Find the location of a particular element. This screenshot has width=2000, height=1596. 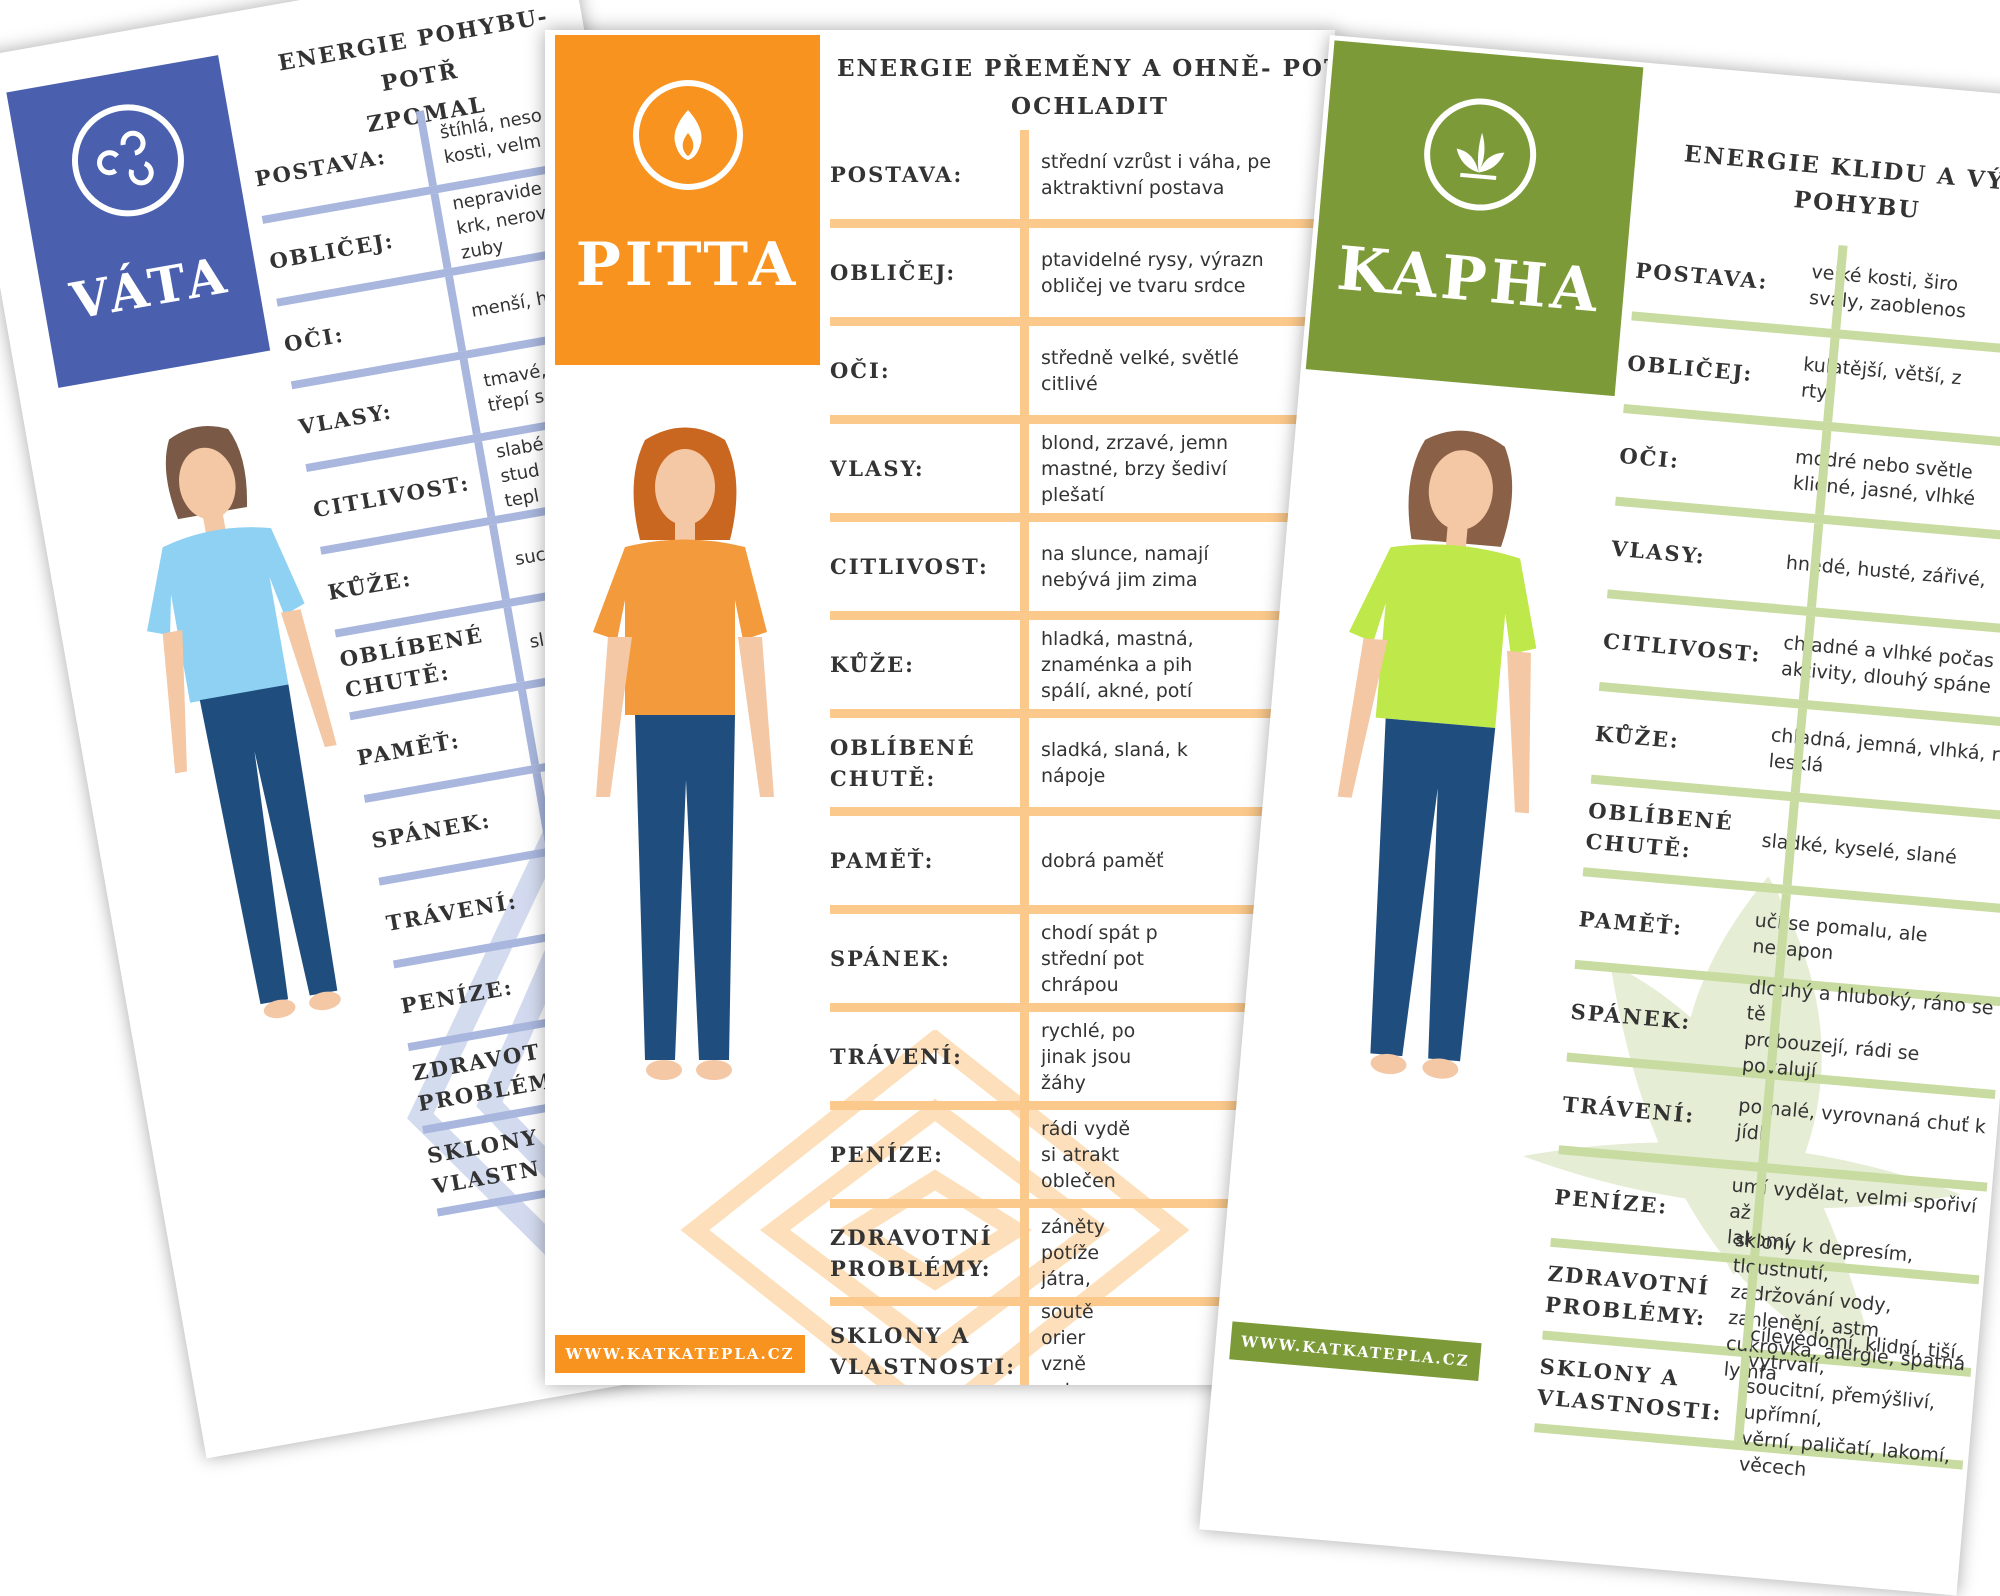

vata-row-label: POSTAVA: is located at coordinates (320, 167).